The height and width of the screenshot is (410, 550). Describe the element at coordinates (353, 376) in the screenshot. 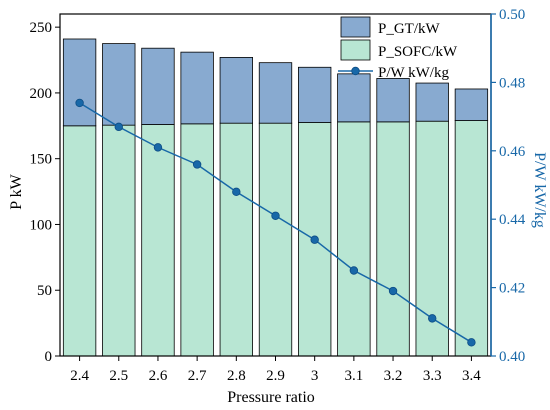

I see `x-tick-label: 3.1` at that location.